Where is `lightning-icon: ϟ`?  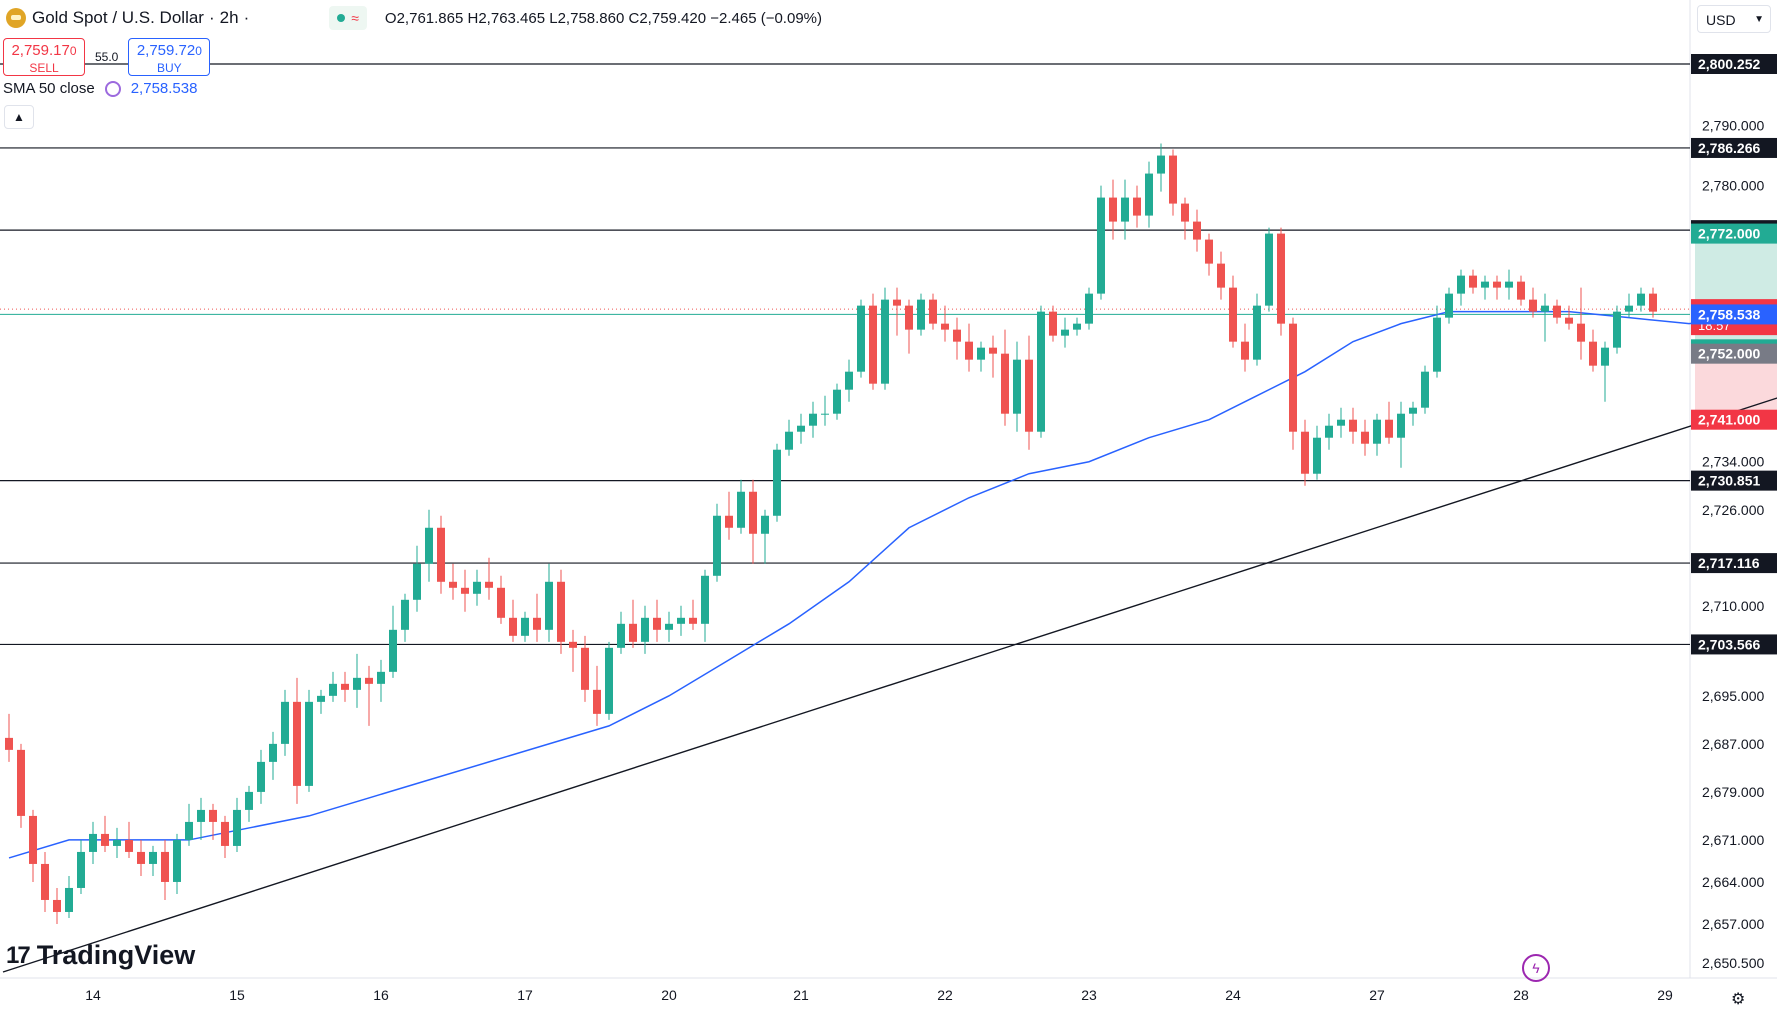 lightning-icon: ϟ is located at coordinates (1536, 968).